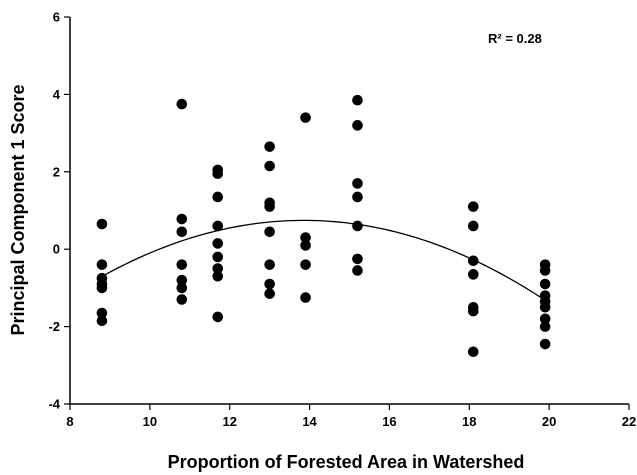 This screenshot has height=475, width=637. What do you see at coordinates (54, 404) in the screenshot?
I see `y-tick-label: -4` at bounding box center [54, 404].